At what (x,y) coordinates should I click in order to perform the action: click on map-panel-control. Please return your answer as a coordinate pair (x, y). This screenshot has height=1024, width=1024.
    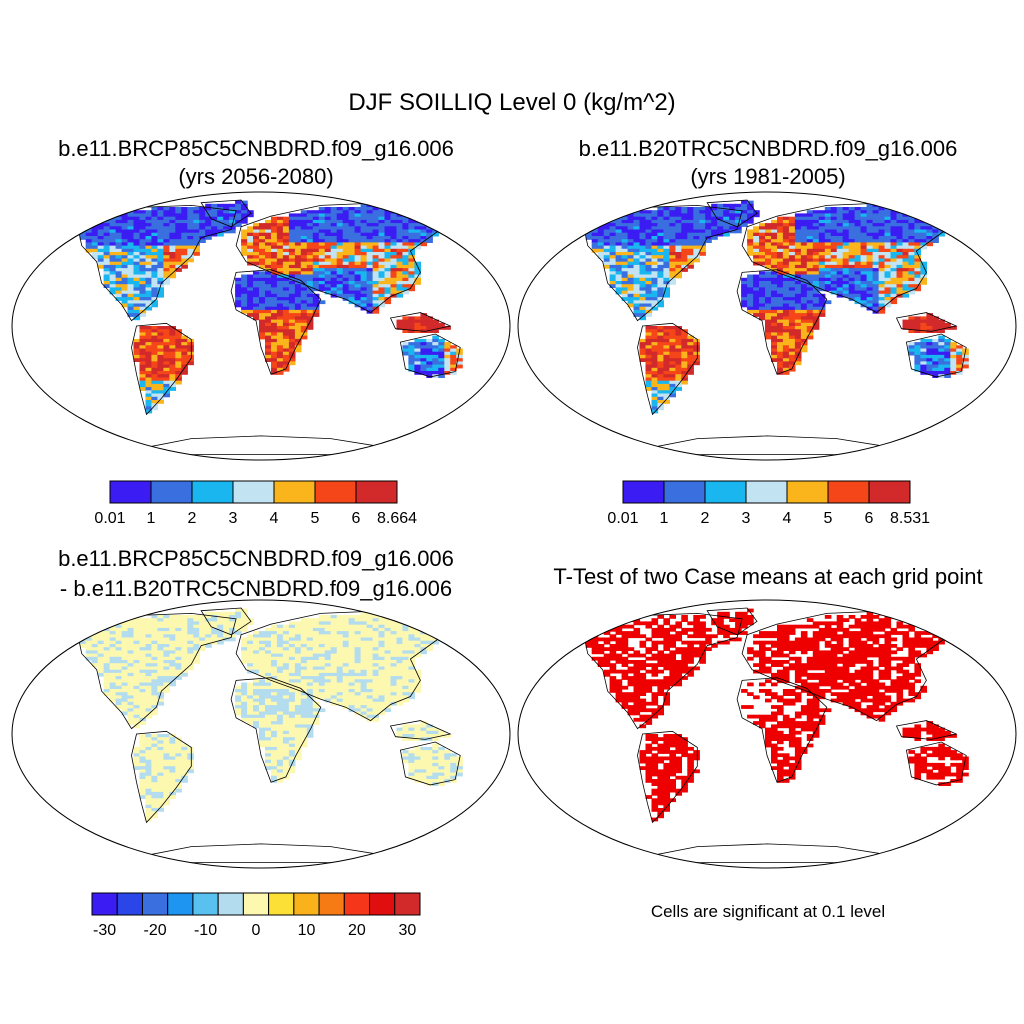
    Looking at the image, I should click on (767, 326).